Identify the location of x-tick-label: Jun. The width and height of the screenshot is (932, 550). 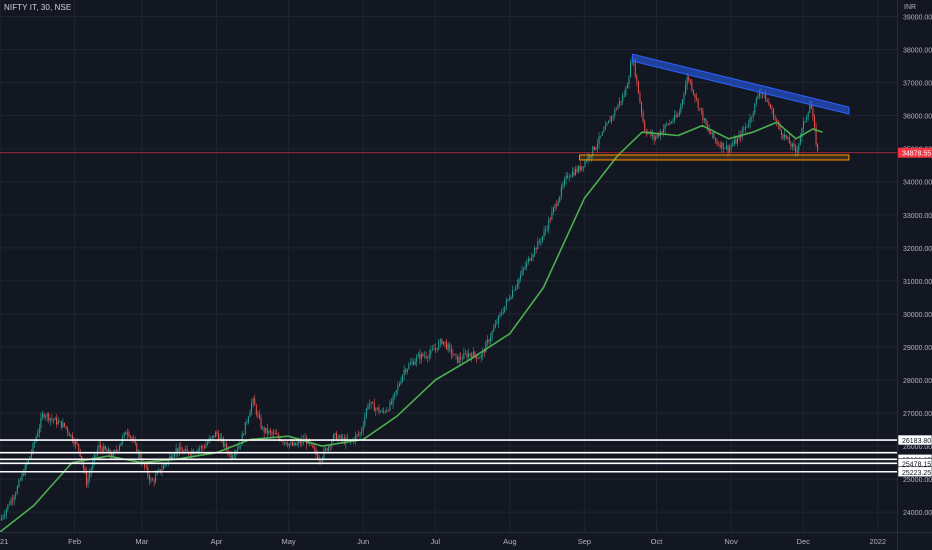
(363, 541).